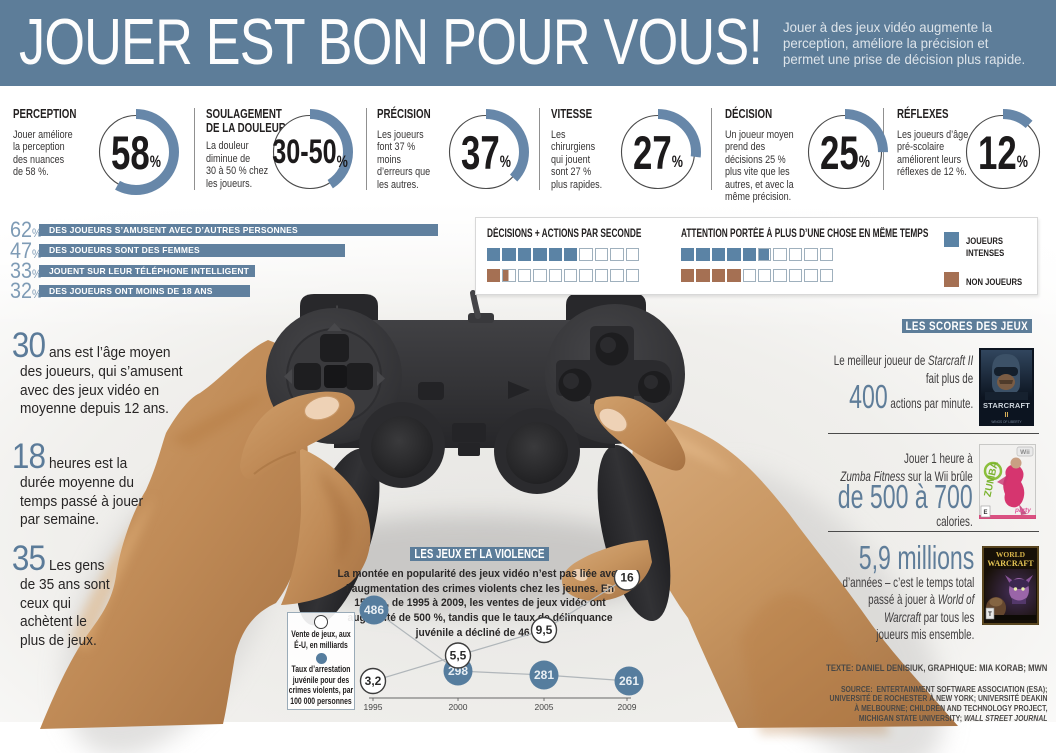  Describe the element at coordinates (627, 578) in the screenshot. I see `svg-text: 16` at that location.